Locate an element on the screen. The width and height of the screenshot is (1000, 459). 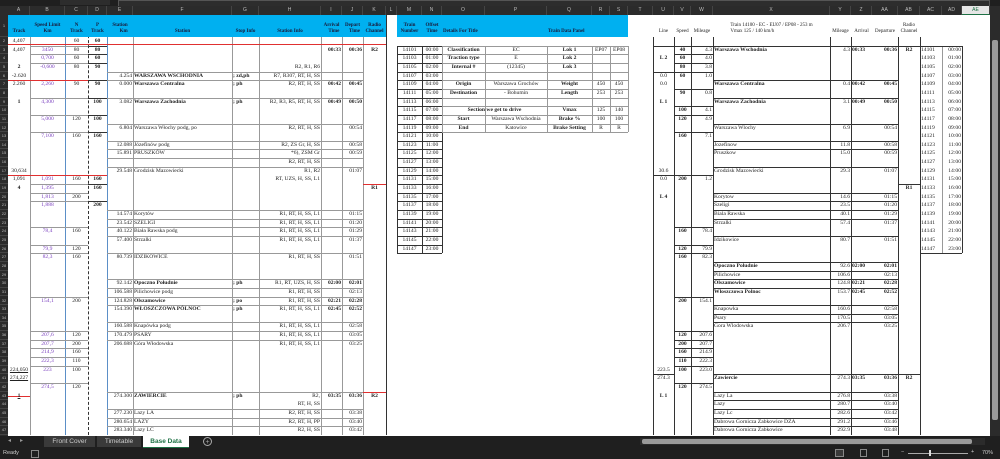
cell-x28: Opoczno Poludnie is located at coordinates (736, 265).